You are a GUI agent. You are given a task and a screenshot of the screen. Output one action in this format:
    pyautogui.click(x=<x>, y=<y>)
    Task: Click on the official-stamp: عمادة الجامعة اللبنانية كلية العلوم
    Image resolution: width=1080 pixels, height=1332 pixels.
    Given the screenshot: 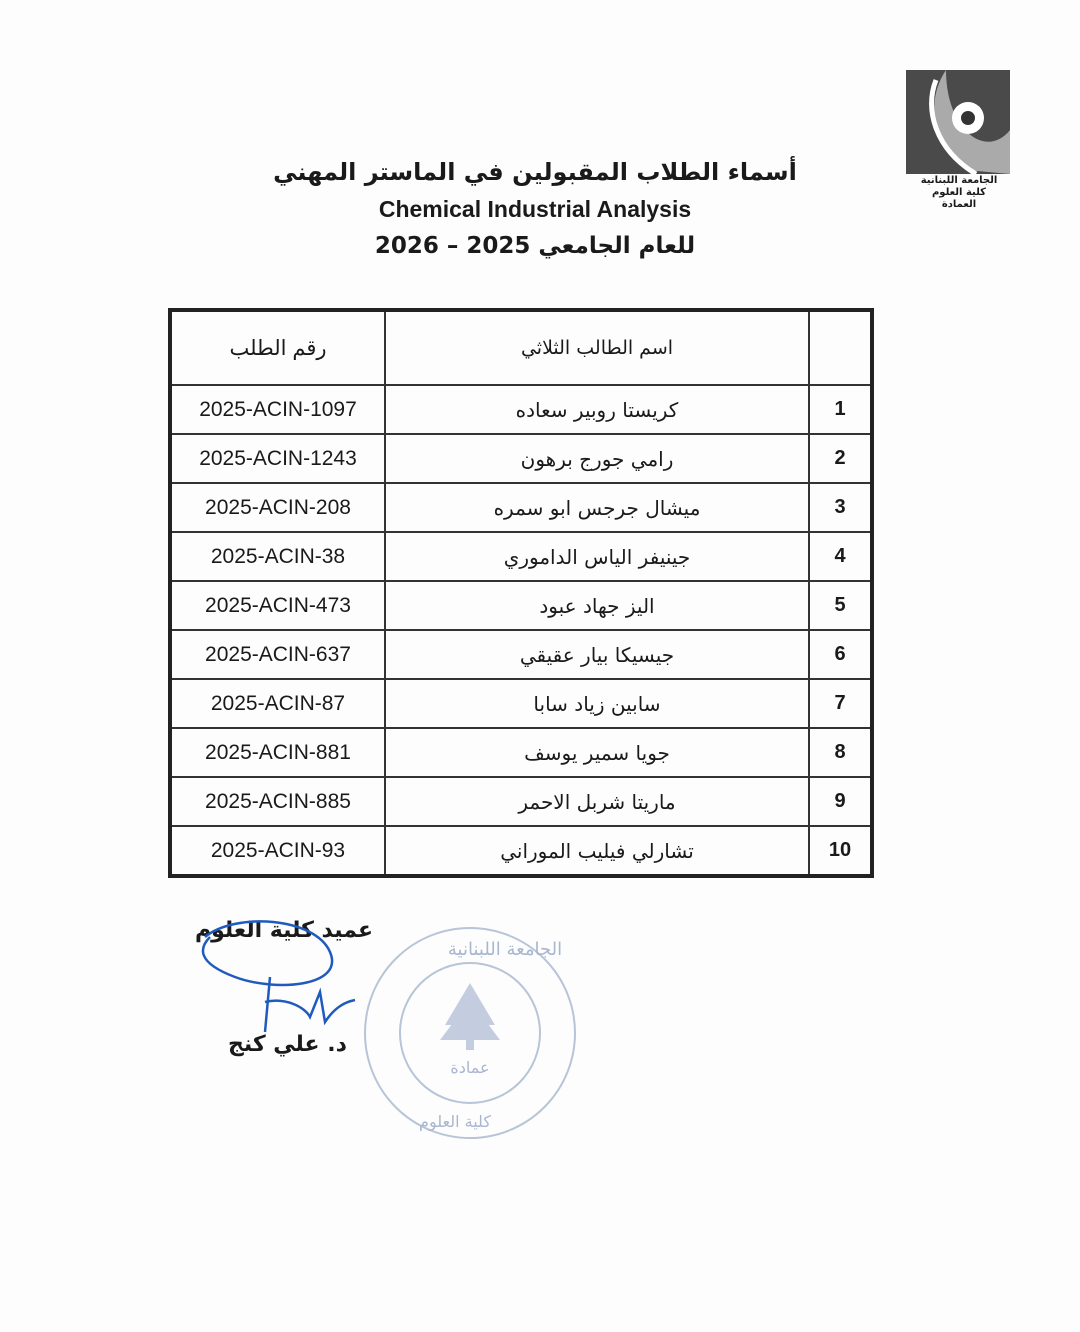 What is the action you would take?
    pyautogui.click(x=470, y=1033)
    